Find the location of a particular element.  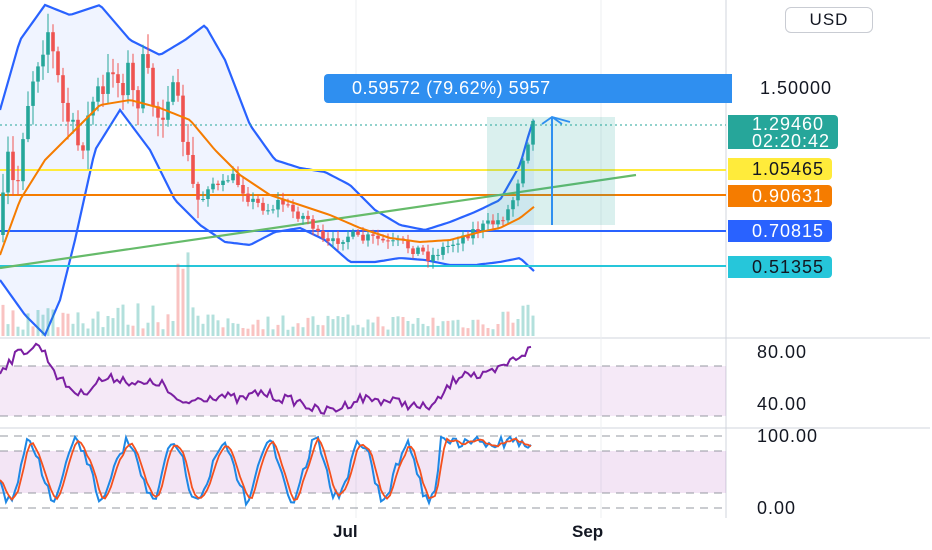

level-tag-orange: 0.90631 is located at coordinates (780, 196).